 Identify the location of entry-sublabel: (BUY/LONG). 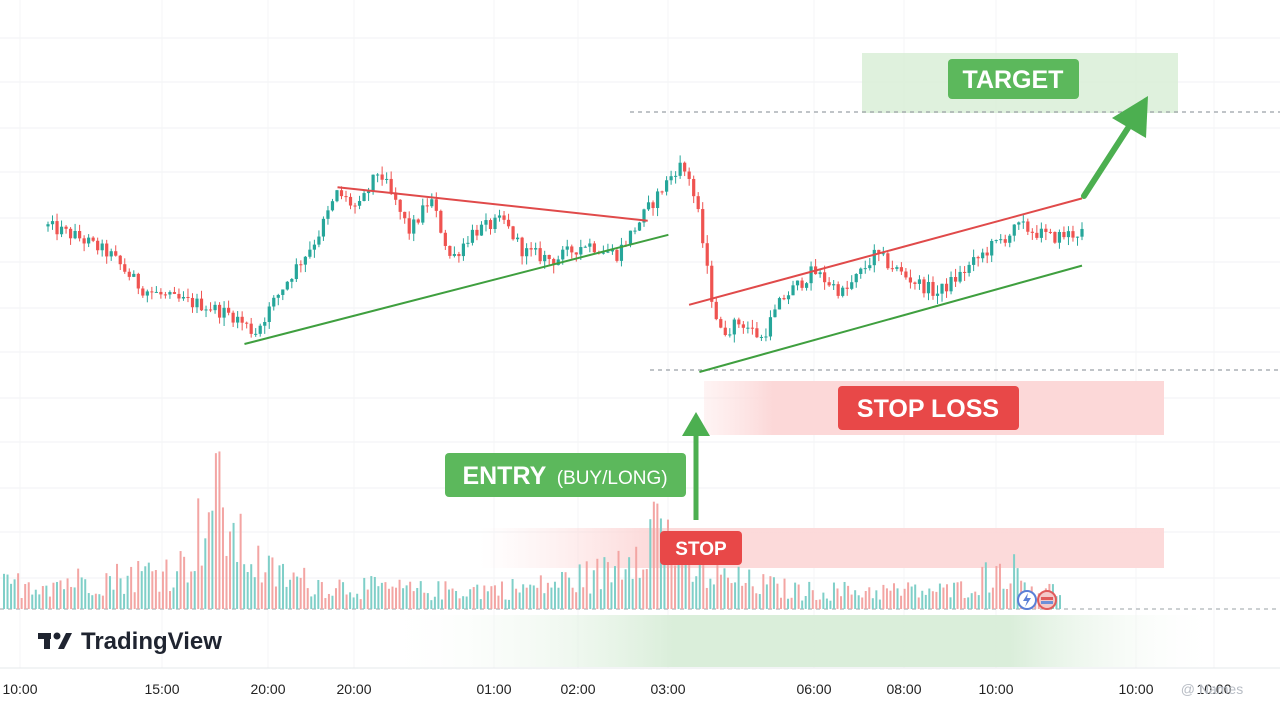
(612, 478).